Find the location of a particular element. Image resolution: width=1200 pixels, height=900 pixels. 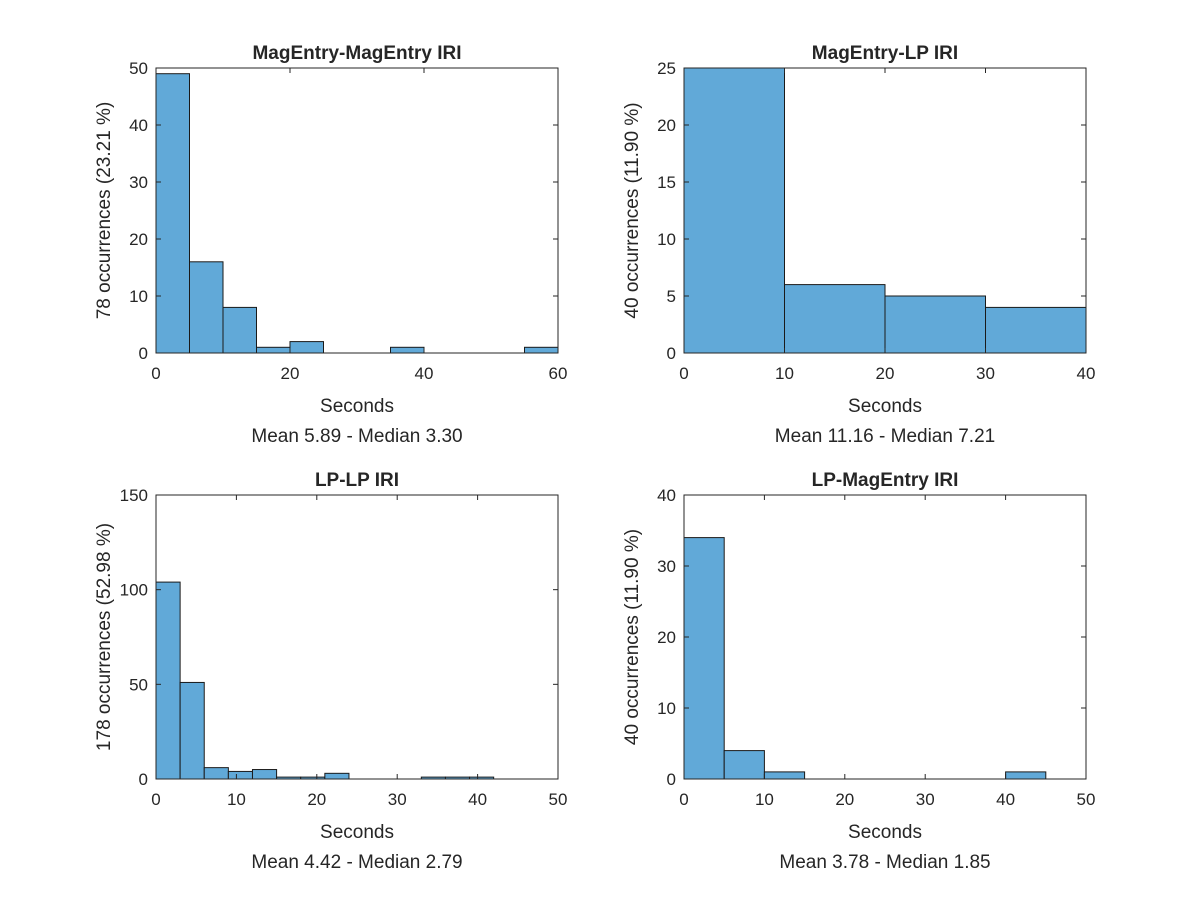

y-tick-label: 100 is located at coordinates (134, 590).